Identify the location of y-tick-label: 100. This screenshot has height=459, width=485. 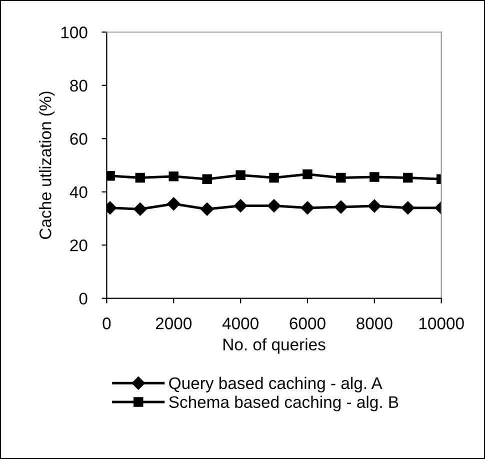
(74, 32).